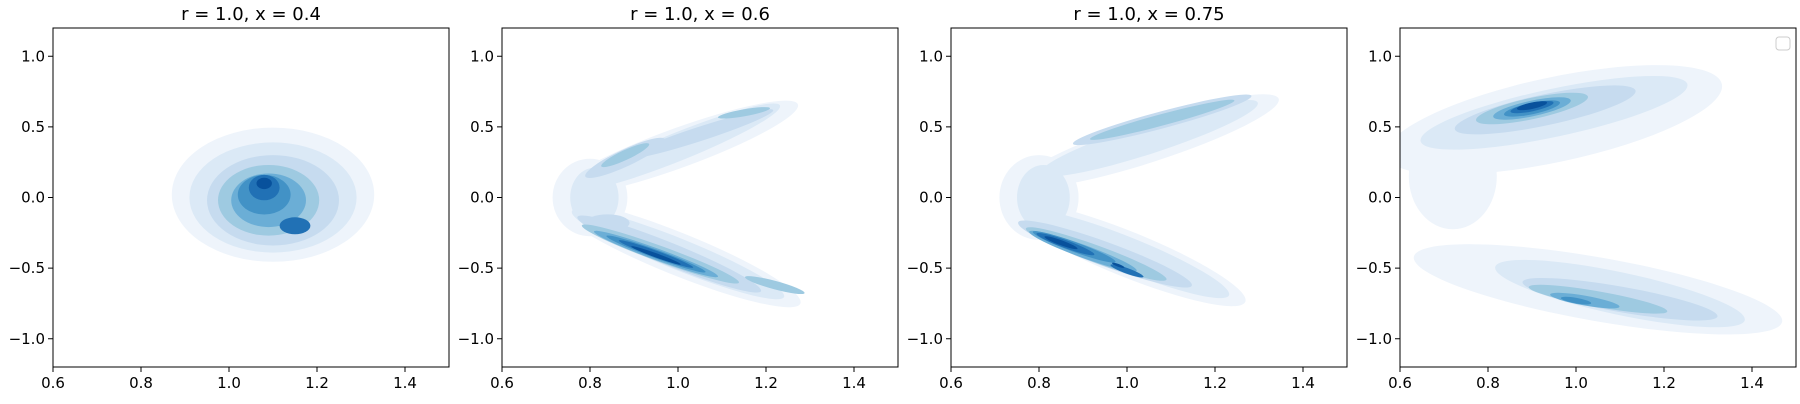 This screenshot has width=1800, height=404. What do you see at coordinates (251, 14) in the screenshot?
I see `subplot-title: r = 1.0, x = 0.4` at bounding box center [251, 14].